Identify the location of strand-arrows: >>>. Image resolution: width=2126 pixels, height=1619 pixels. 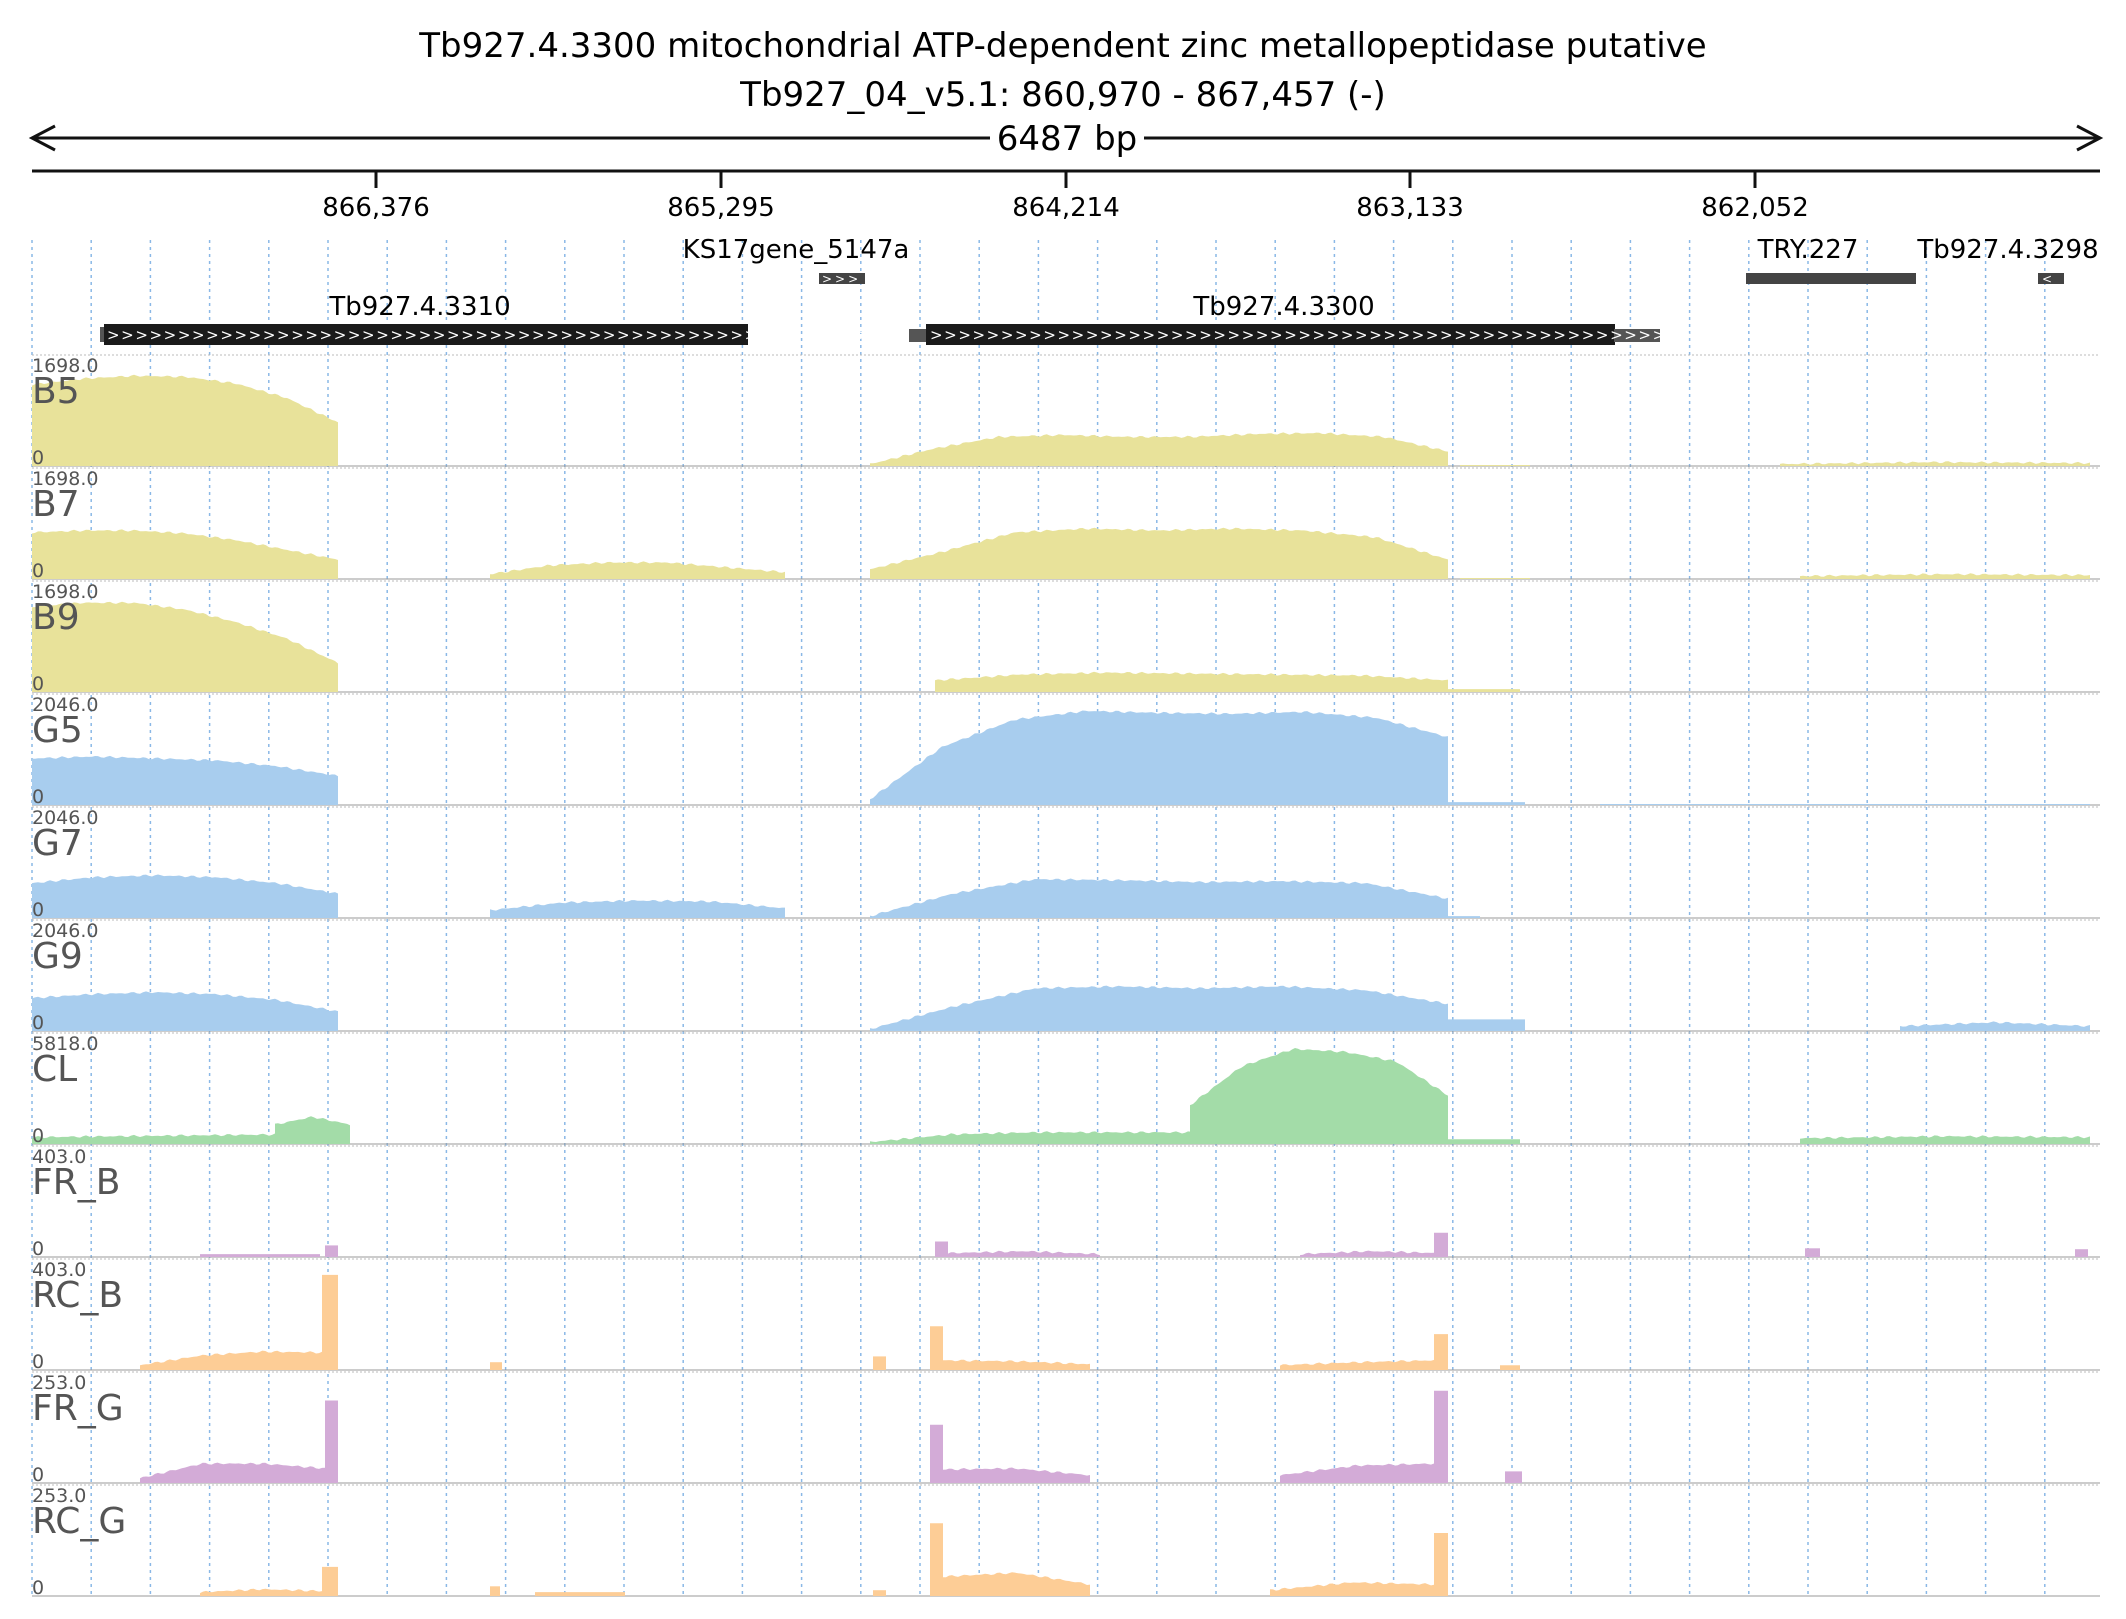
(841, 279).